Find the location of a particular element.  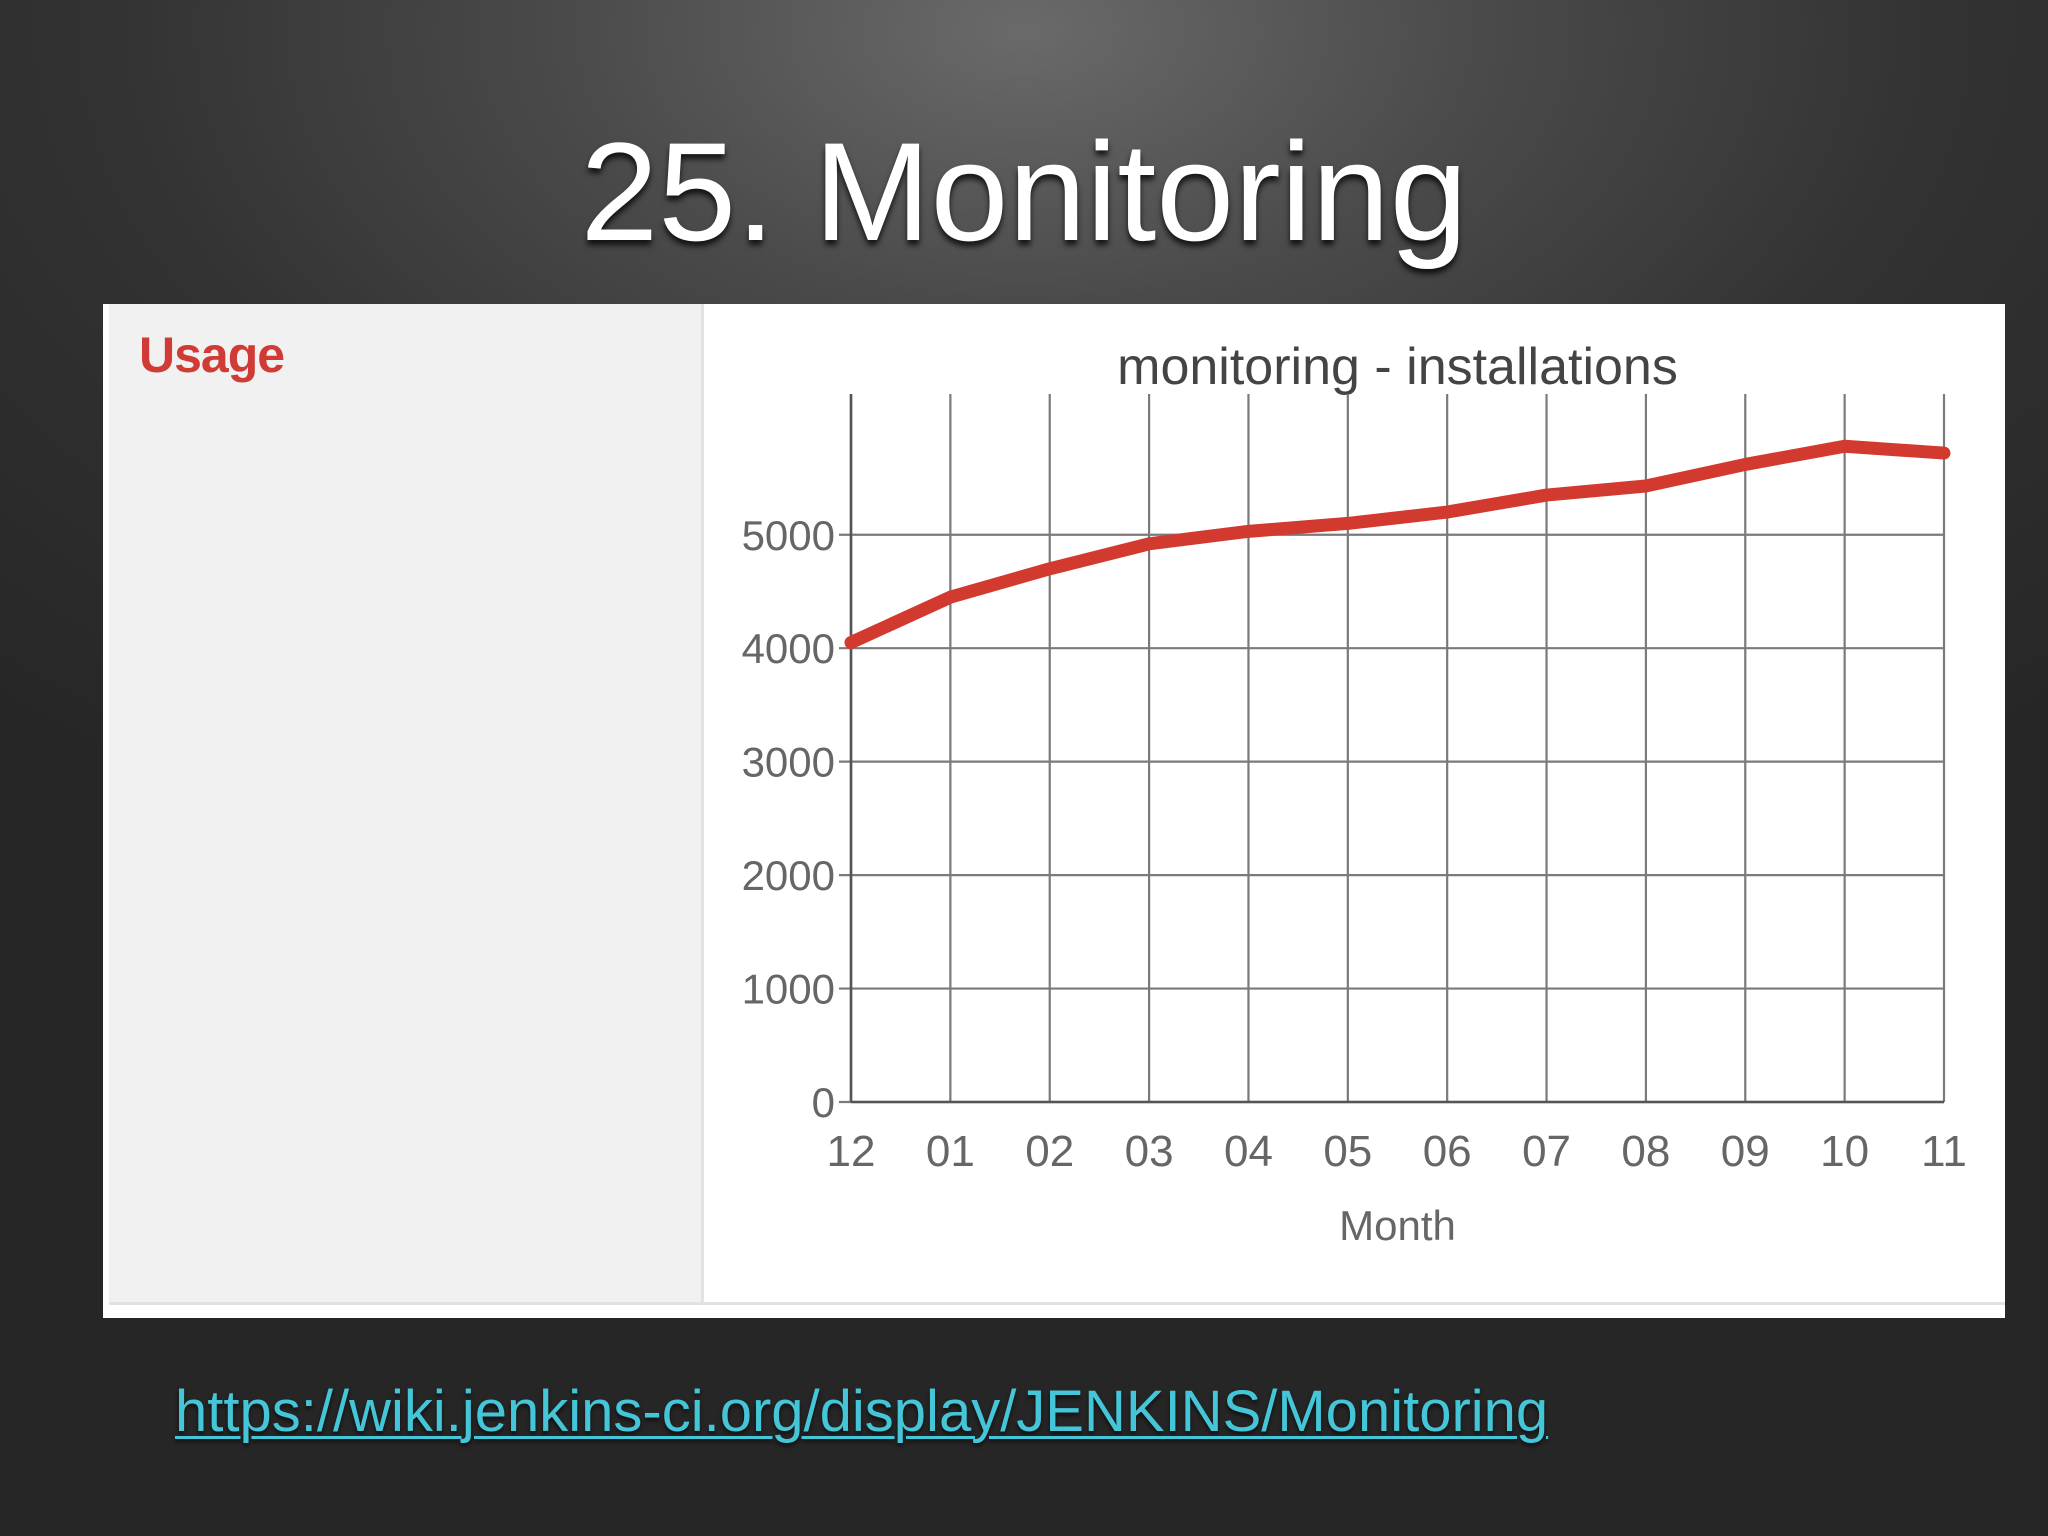

installations-series-line is located at coordinates (1397, 544).